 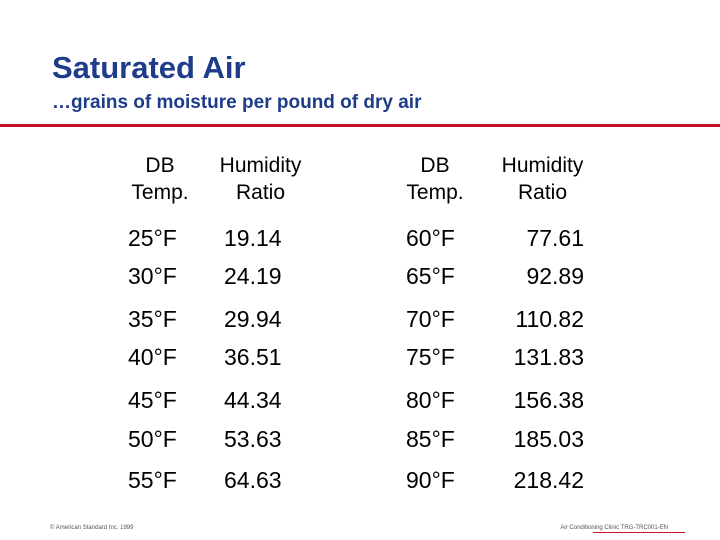 I want to click on right-temp-cell: 65°F, so click(x=430, y=276).